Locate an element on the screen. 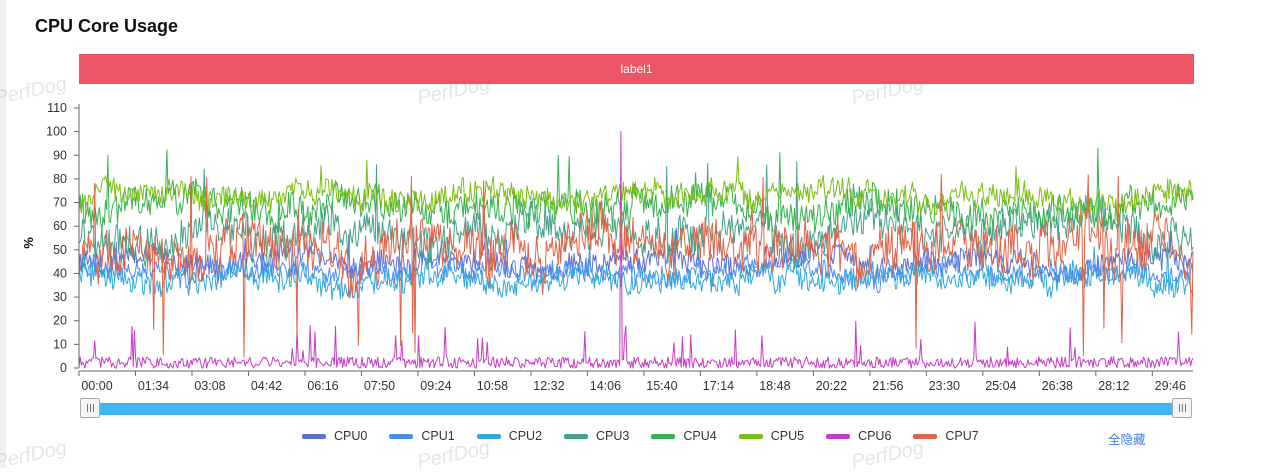 The image size is (1269, 474). legend-label: CPU6 is located at coordinates (875, 436).